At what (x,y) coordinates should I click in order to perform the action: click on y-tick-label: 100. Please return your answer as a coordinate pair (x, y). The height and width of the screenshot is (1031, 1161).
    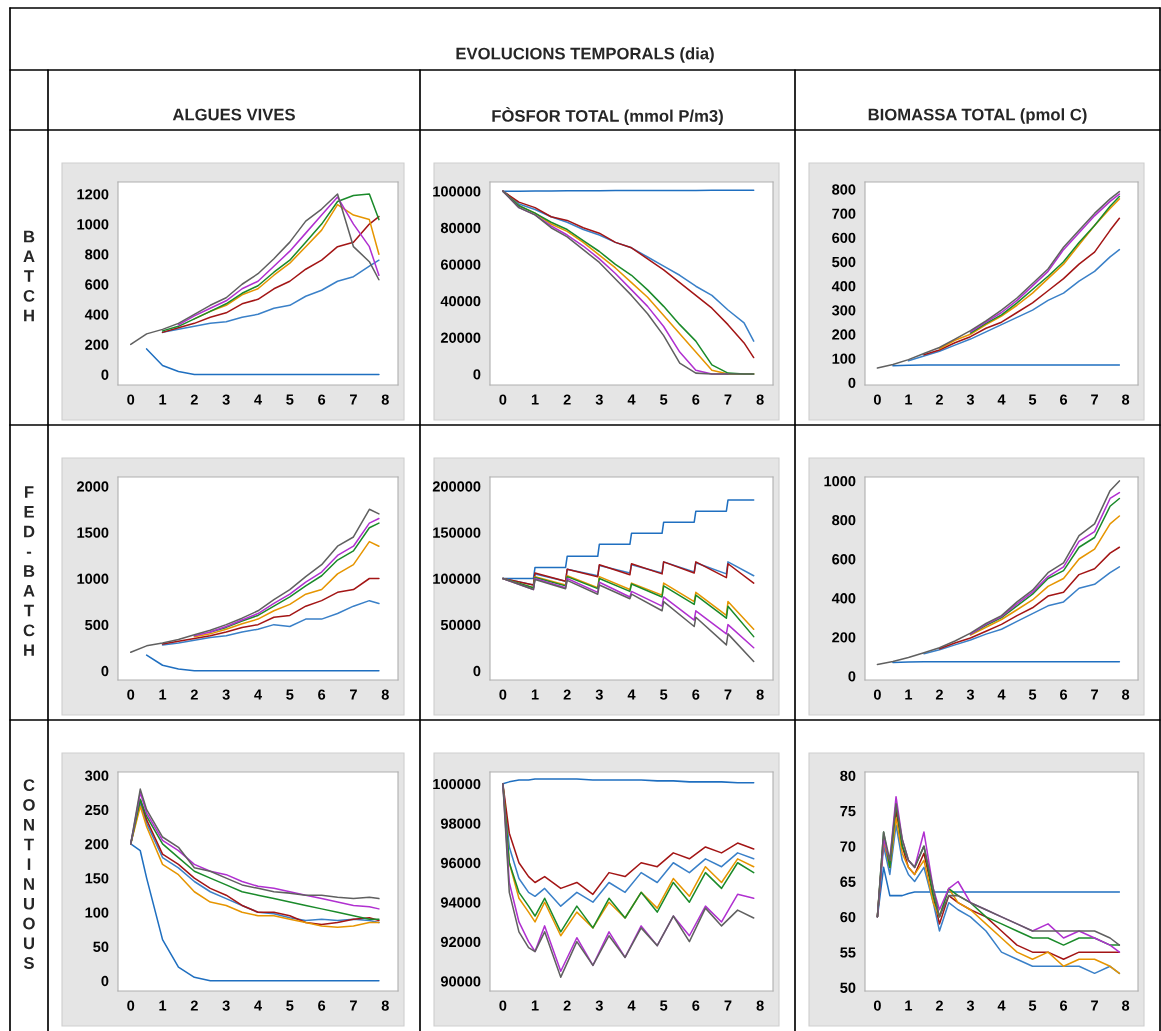
    Looking at the image, I should click on (97, 912).